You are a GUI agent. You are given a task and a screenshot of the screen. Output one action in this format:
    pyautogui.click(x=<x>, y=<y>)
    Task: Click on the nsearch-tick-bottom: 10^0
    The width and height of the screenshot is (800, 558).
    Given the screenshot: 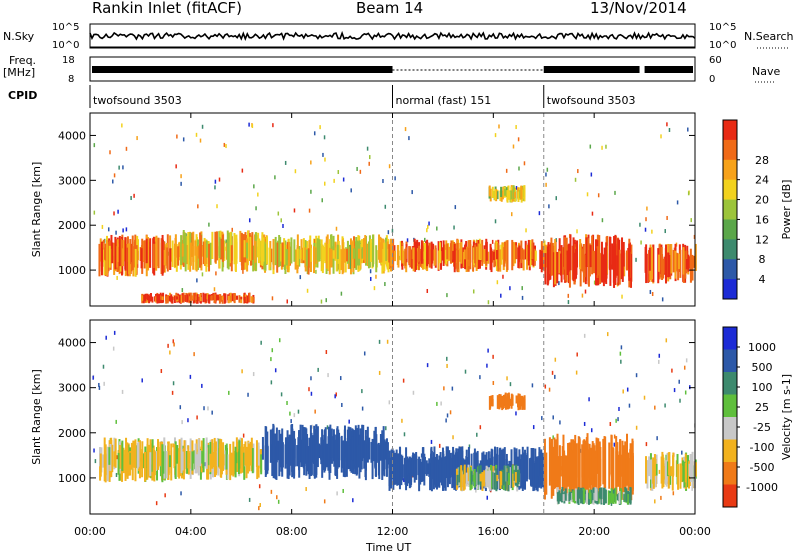 What is the action you would take?
    pyautogui.click(x=722, y=45)
    